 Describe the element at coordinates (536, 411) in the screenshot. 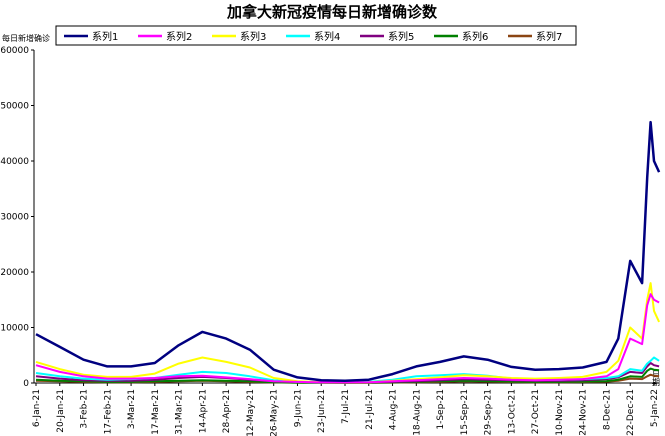

I see `x-tick-label: 27-Oct-21` at that location.